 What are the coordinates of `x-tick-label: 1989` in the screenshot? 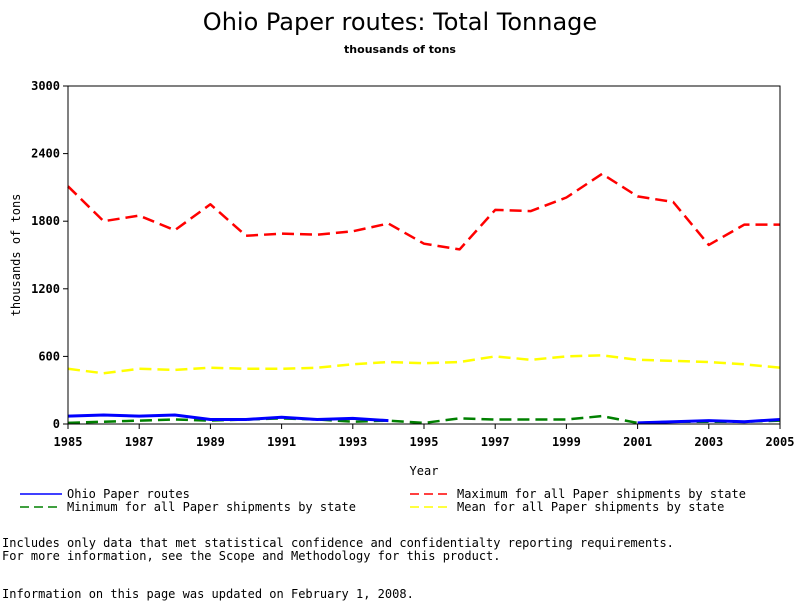 It's located at (210, 442).